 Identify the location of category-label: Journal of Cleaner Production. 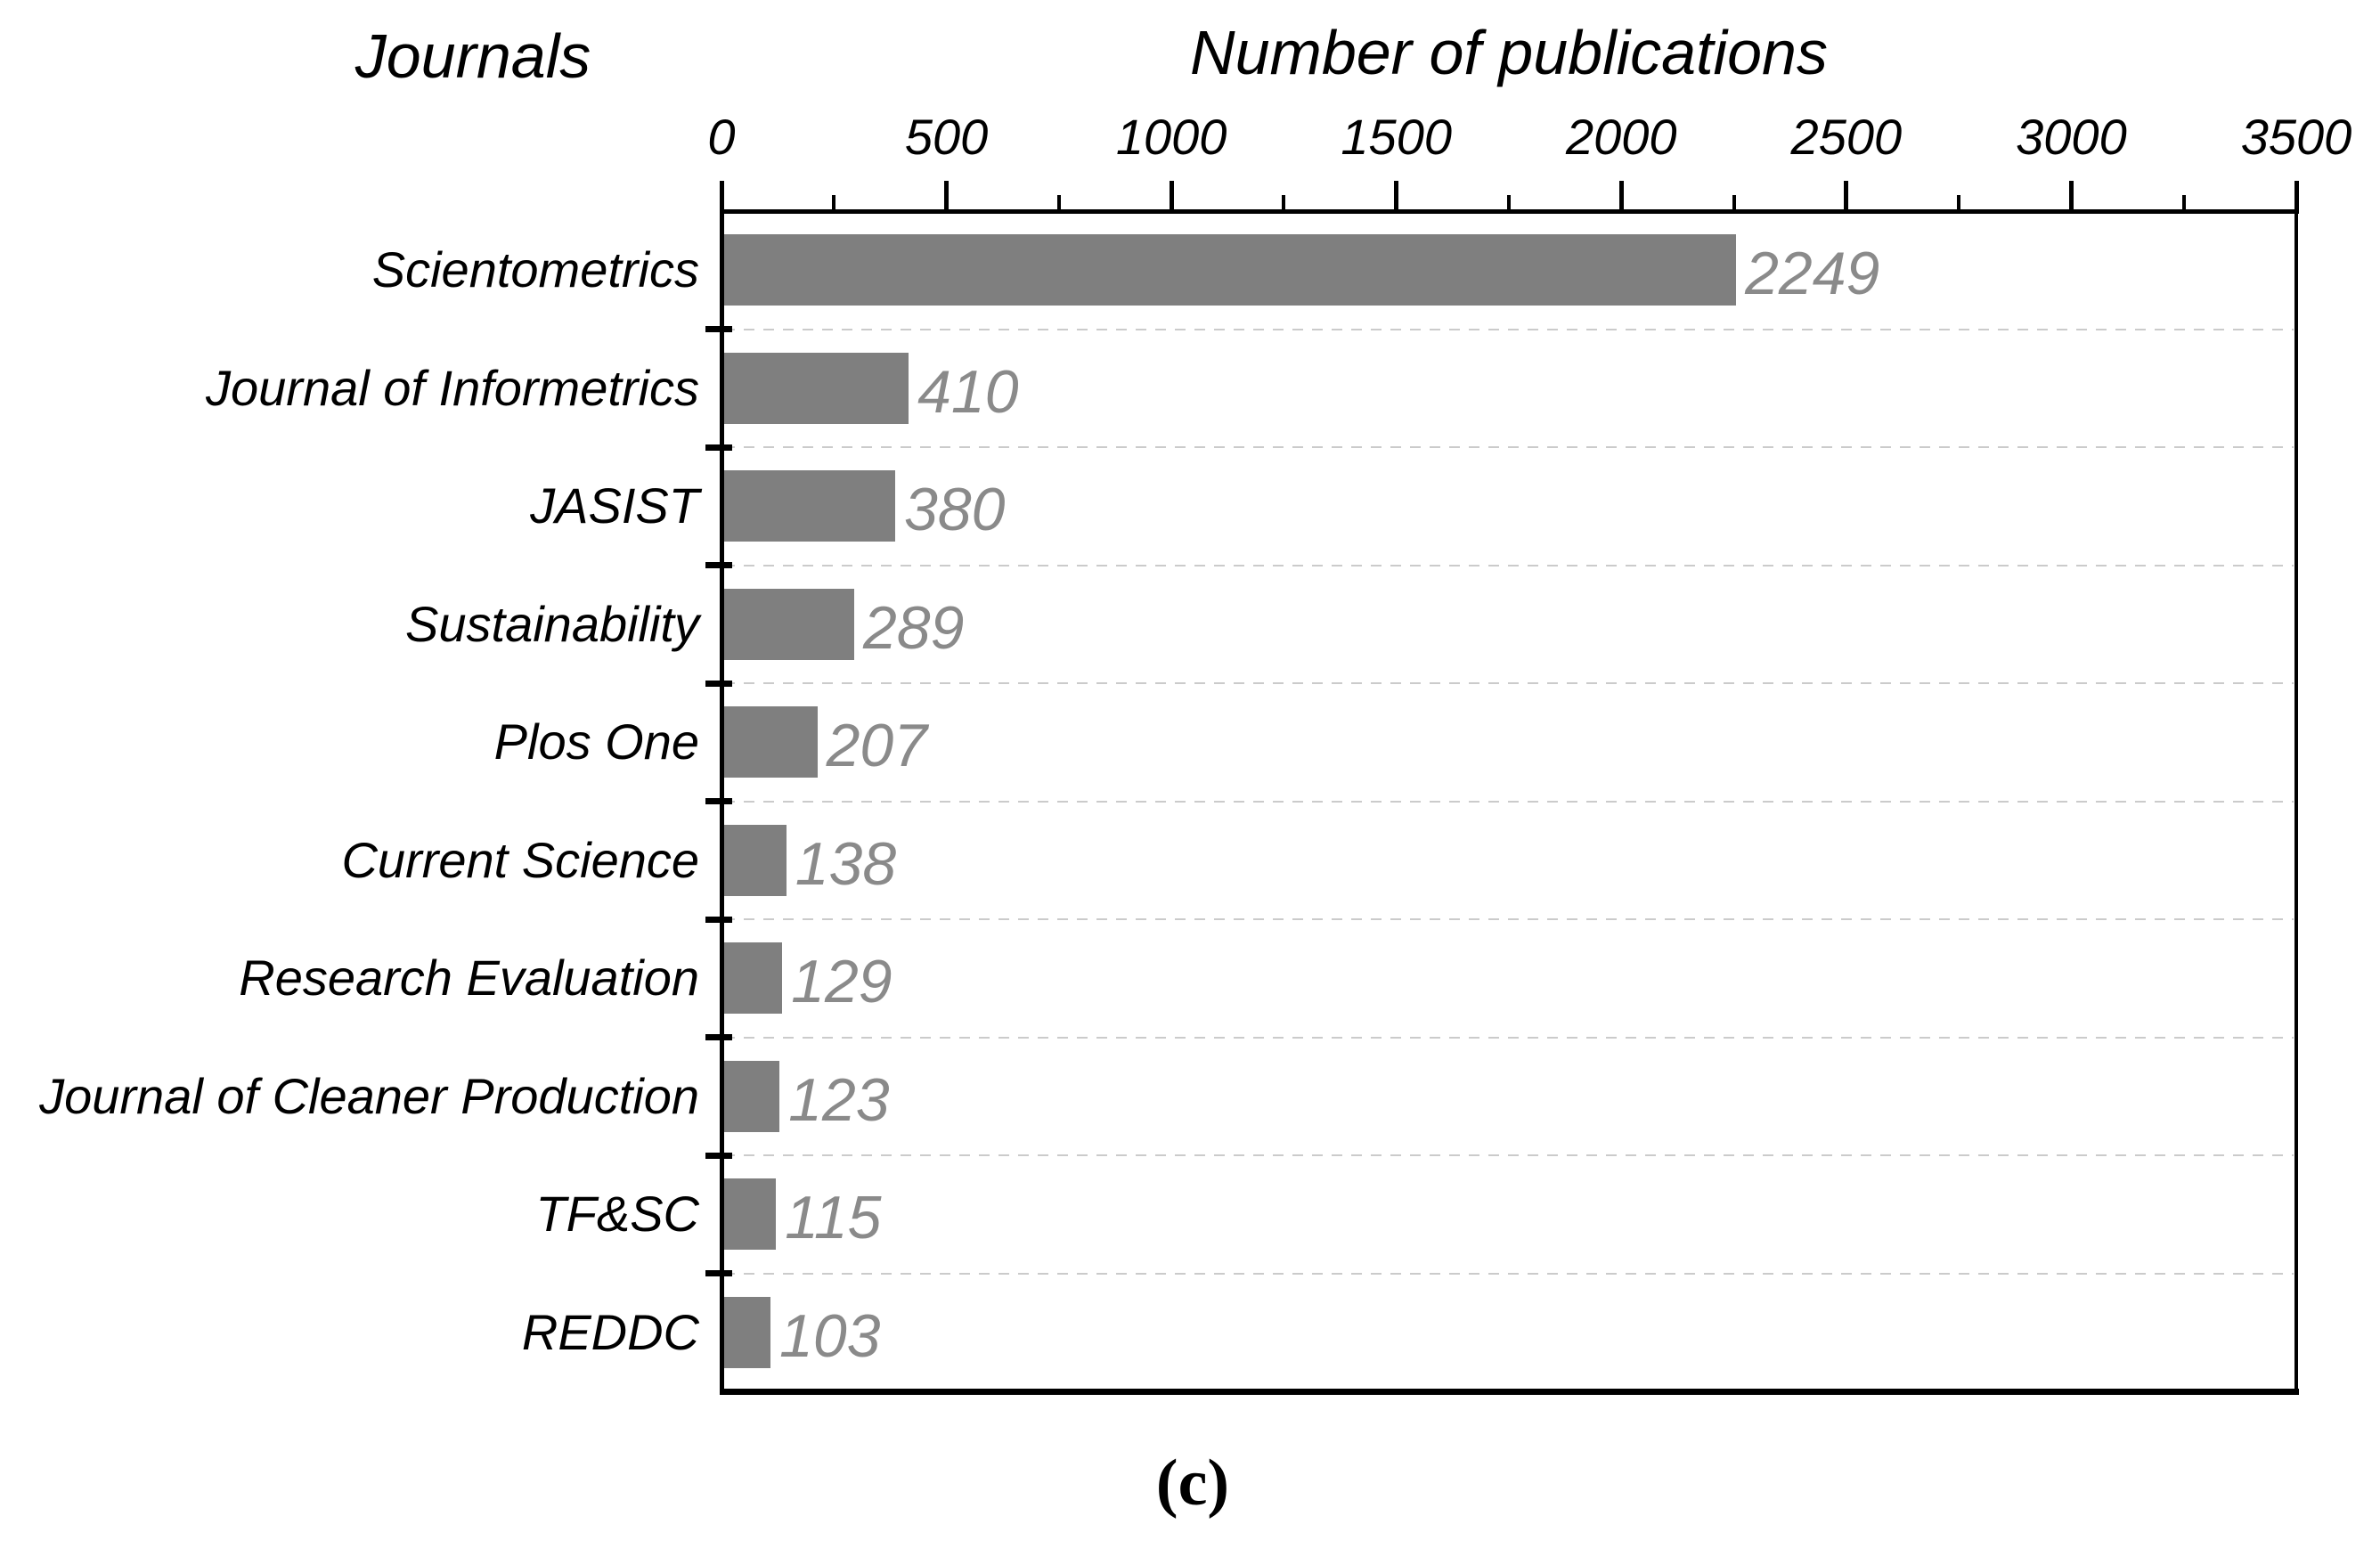
(369, 1095).